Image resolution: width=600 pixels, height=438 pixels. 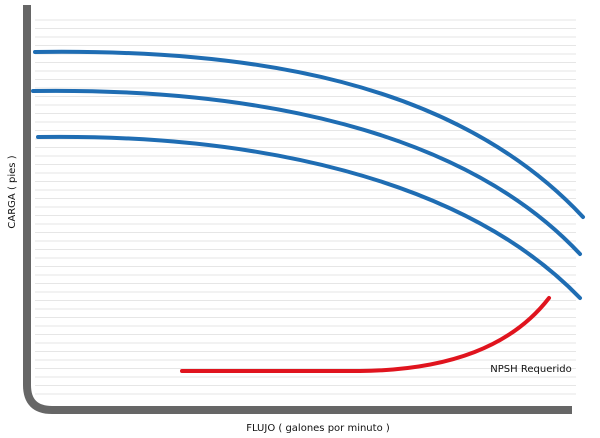 I want to click on npsh-label: NPSH Requerido, so click(x=530, y=369).